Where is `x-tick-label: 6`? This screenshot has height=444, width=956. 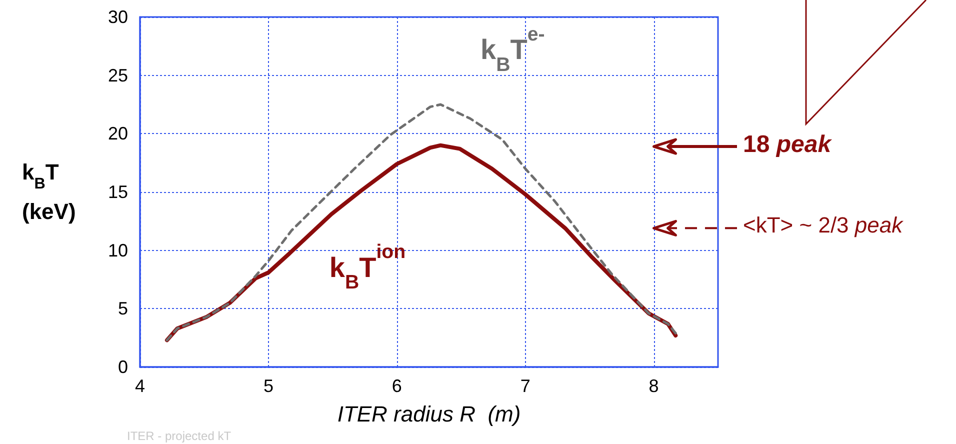 x-tick-label: 6 is located at coordinates (397, 386).